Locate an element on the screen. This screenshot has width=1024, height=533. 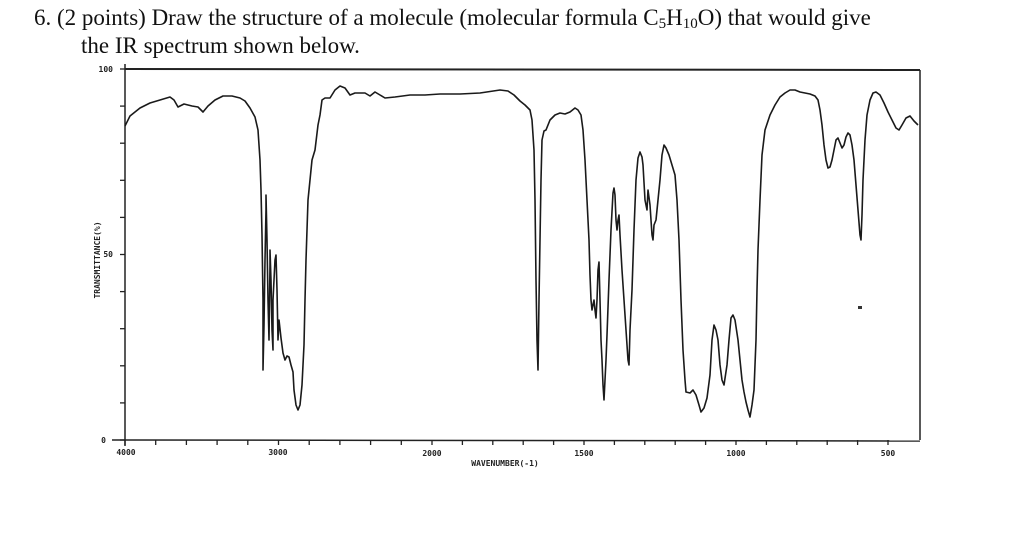
y-tick-50: 50 is located at coordinates (108, 254).